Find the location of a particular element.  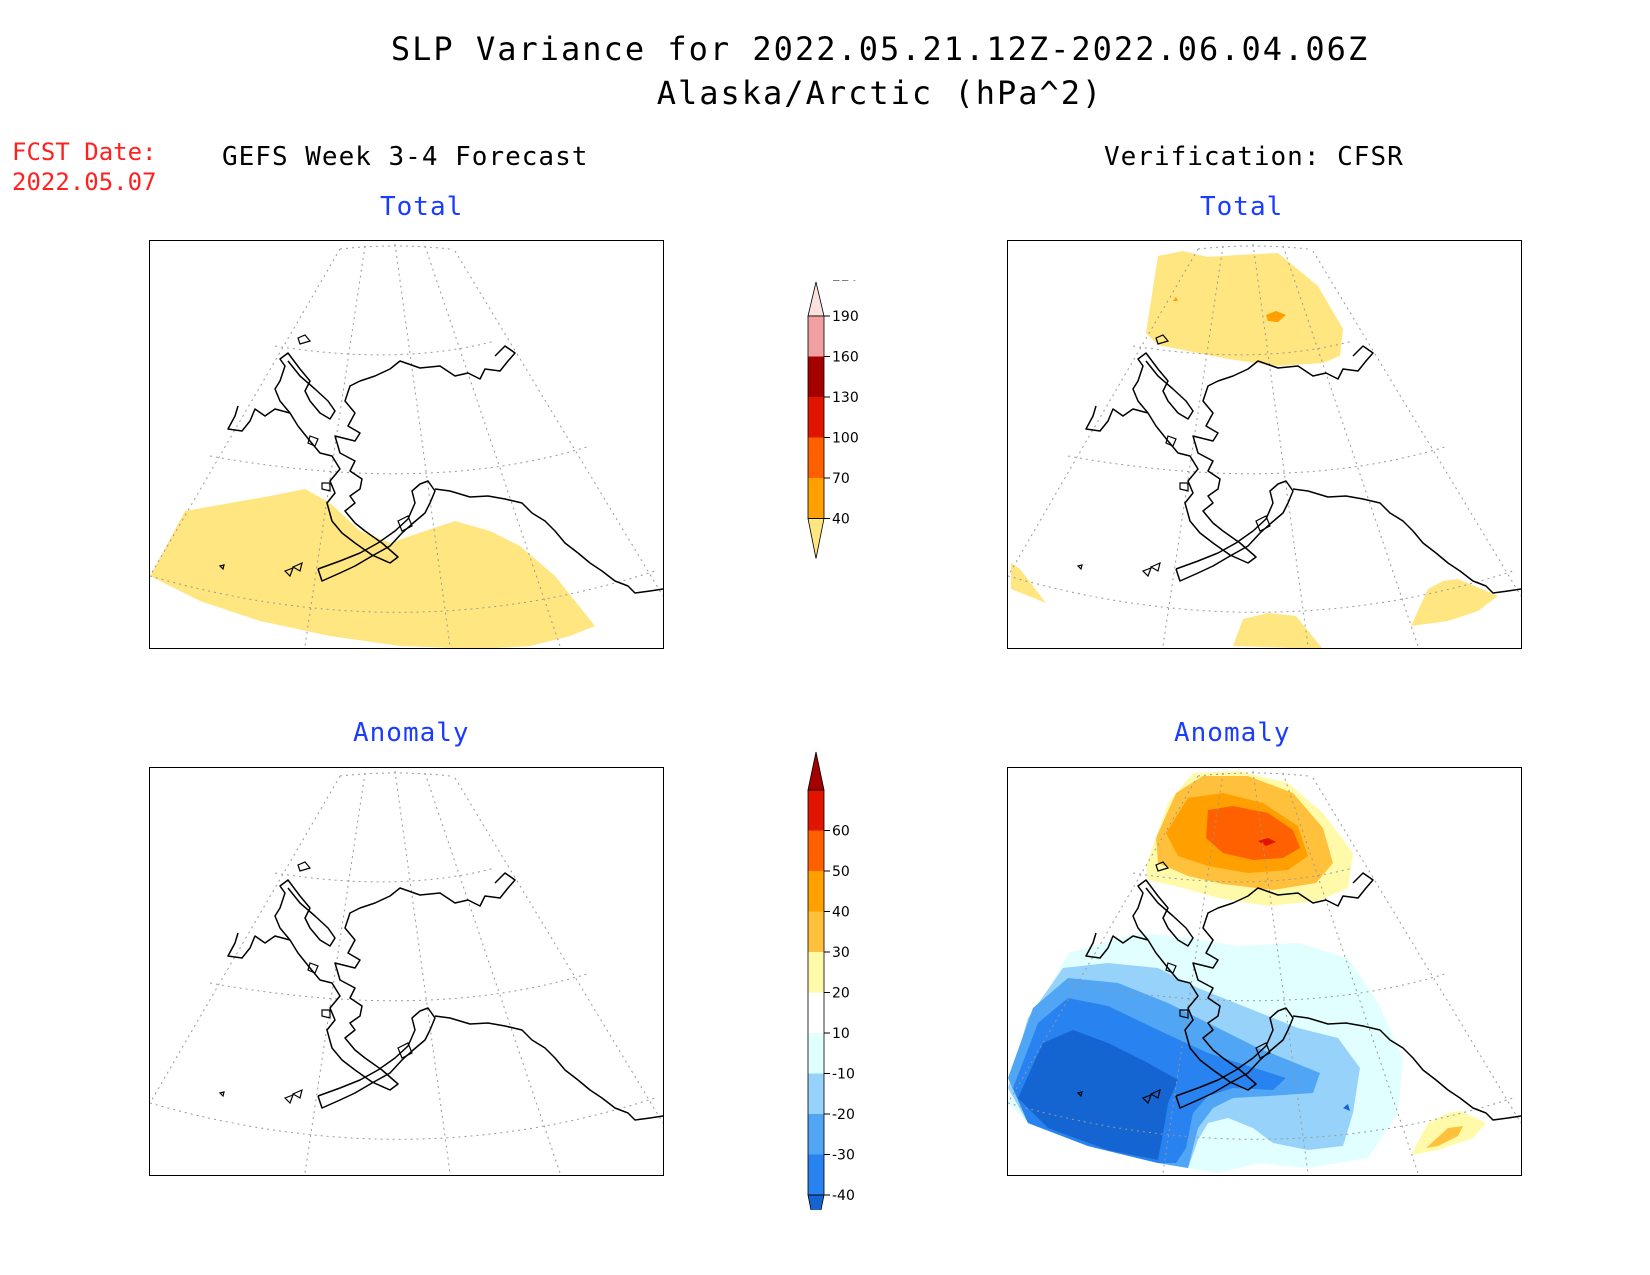

forecast-total-map is located at coordinates (406, 444).